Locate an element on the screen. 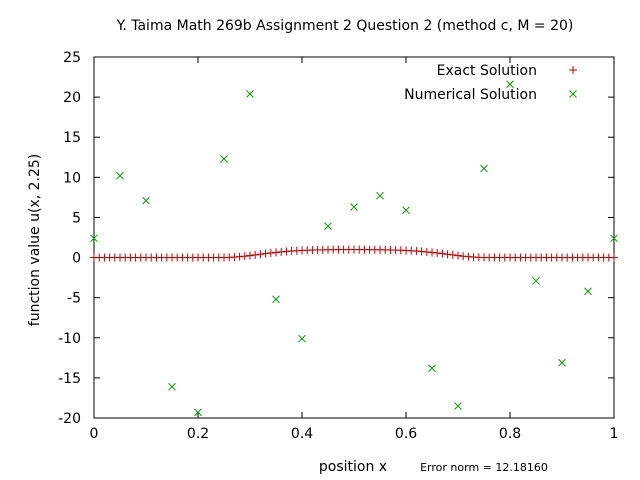 Image resolution: width=640 pixels, height=480 pixels. y-axis-label: function value u(x, 2.25) is located at coordinates (35, 240).